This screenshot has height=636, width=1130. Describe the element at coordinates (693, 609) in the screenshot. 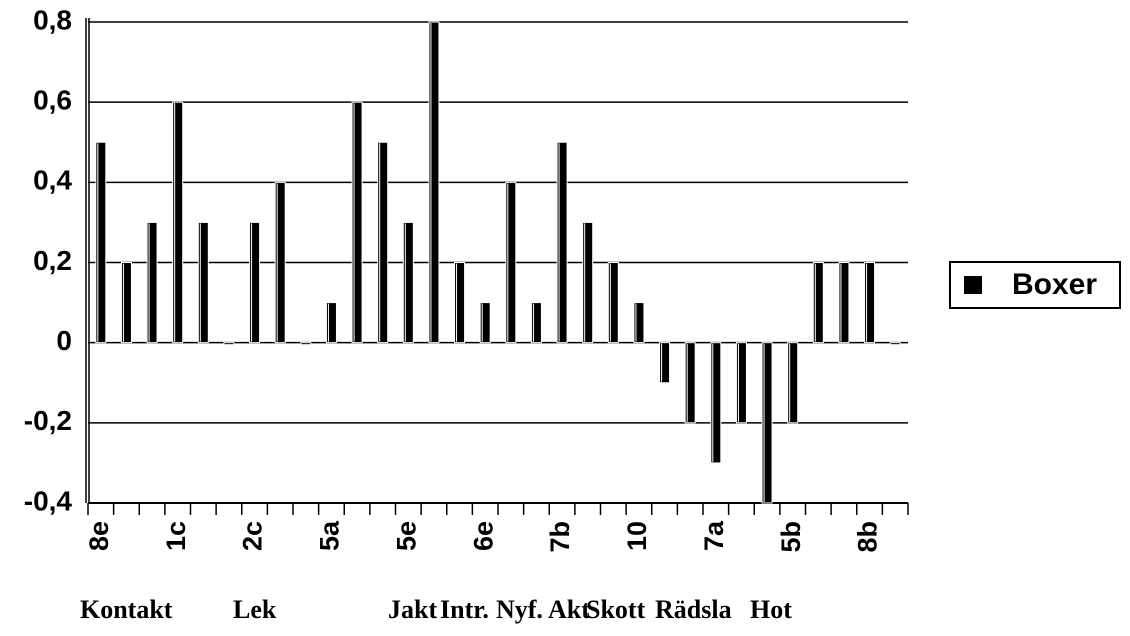

I see `group-label: Rädsla` at that location.